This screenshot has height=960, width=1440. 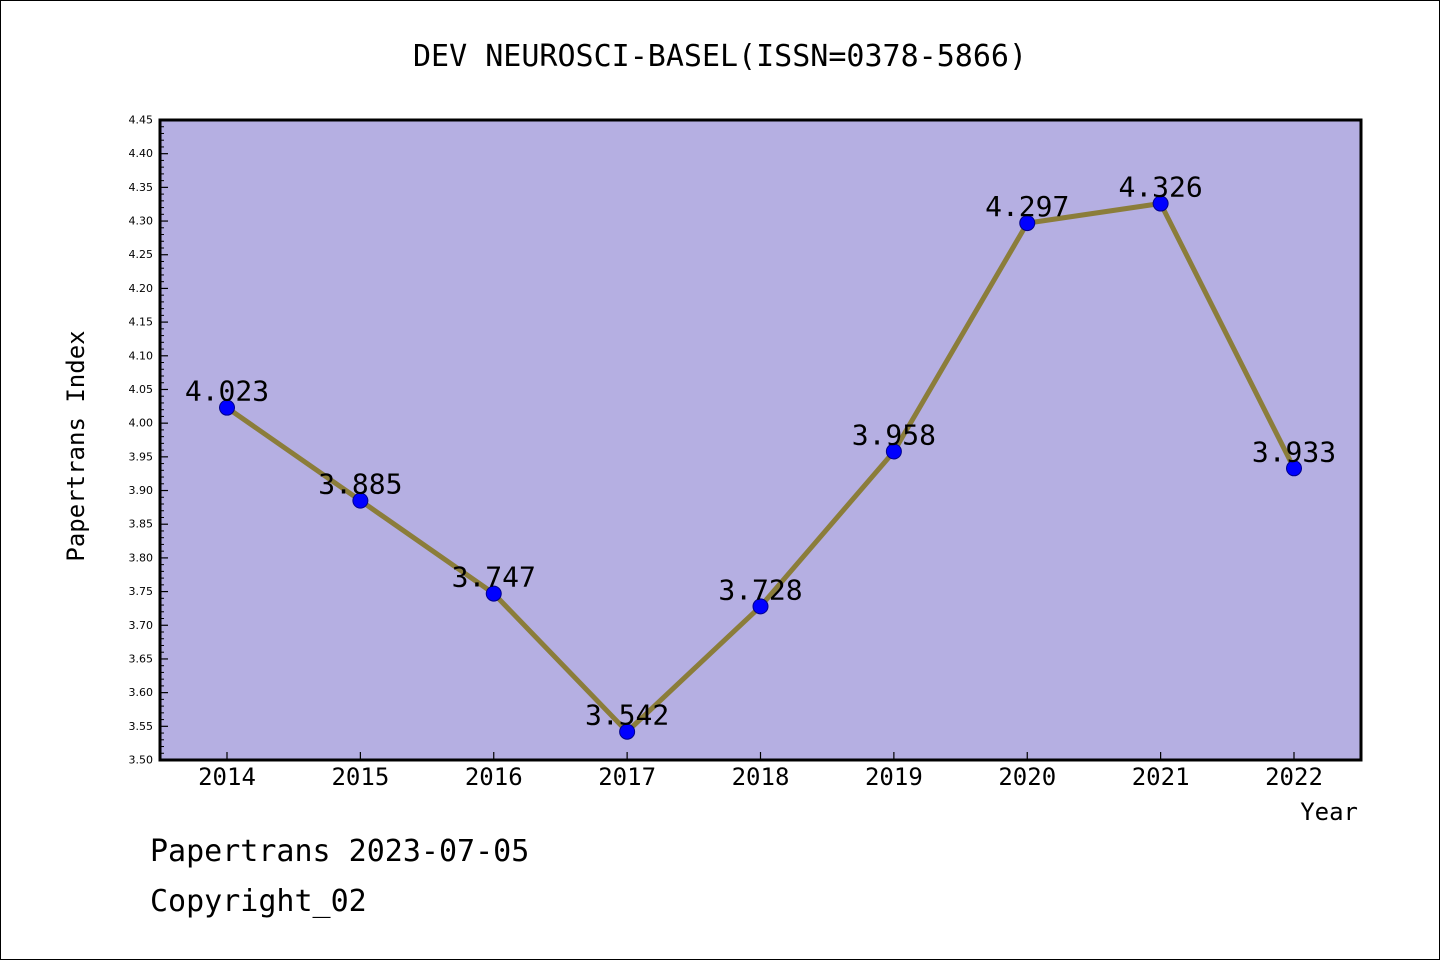 I want to click on y-tick-label: 3.95, so click(x=141, y=456).